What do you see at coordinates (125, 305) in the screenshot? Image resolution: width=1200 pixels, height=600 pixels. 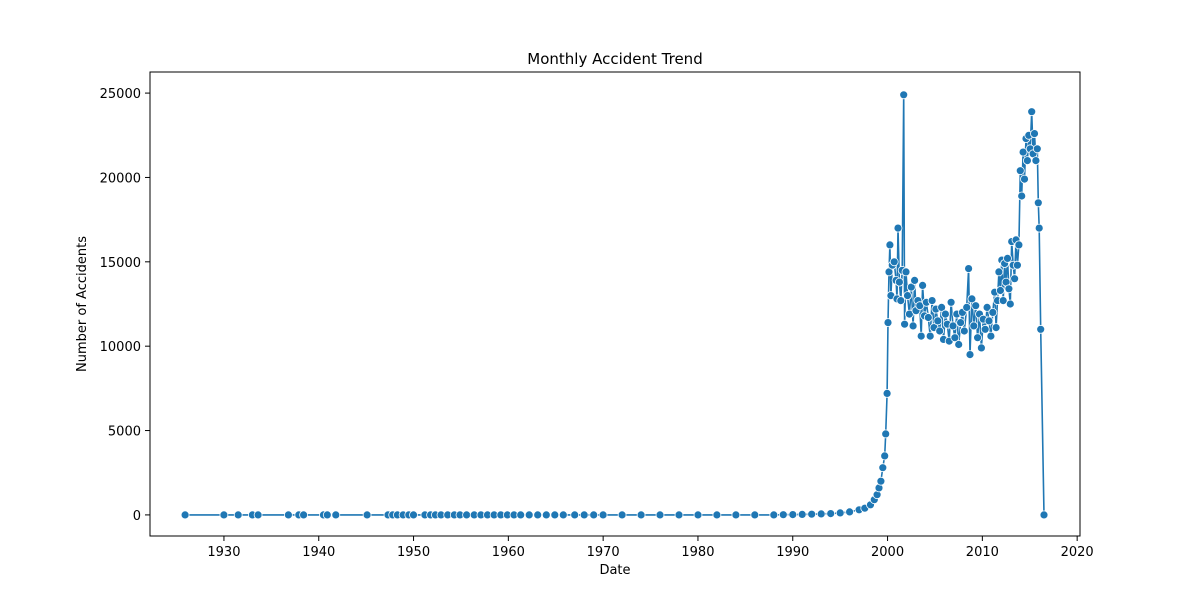 I see `y-axis-ticks: 0 5000 10000 15000 20000 25000` at bounding box center [125, 305].